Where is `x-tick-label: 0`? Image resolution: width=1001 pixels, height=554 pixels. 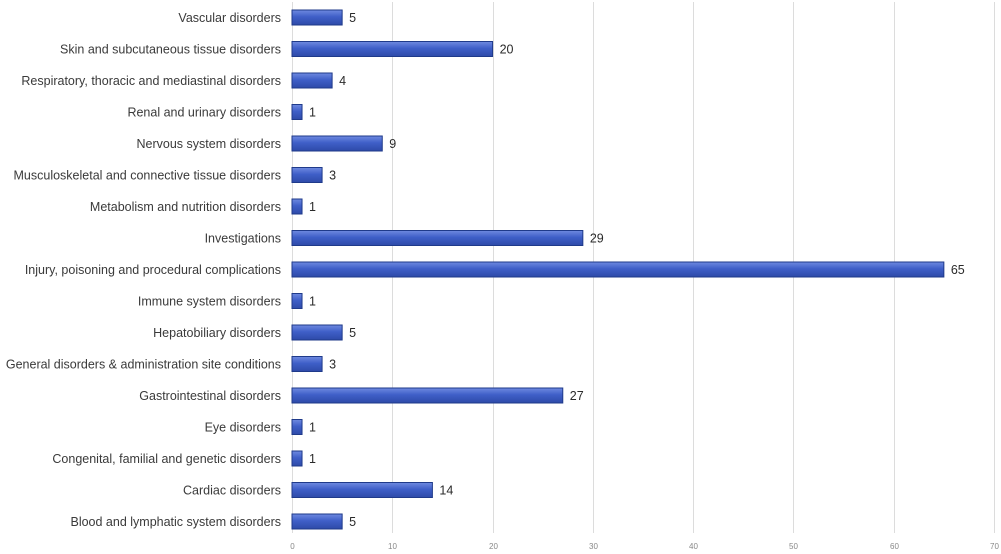 x-tick-label: 0 is located at coordinates (292, 546).